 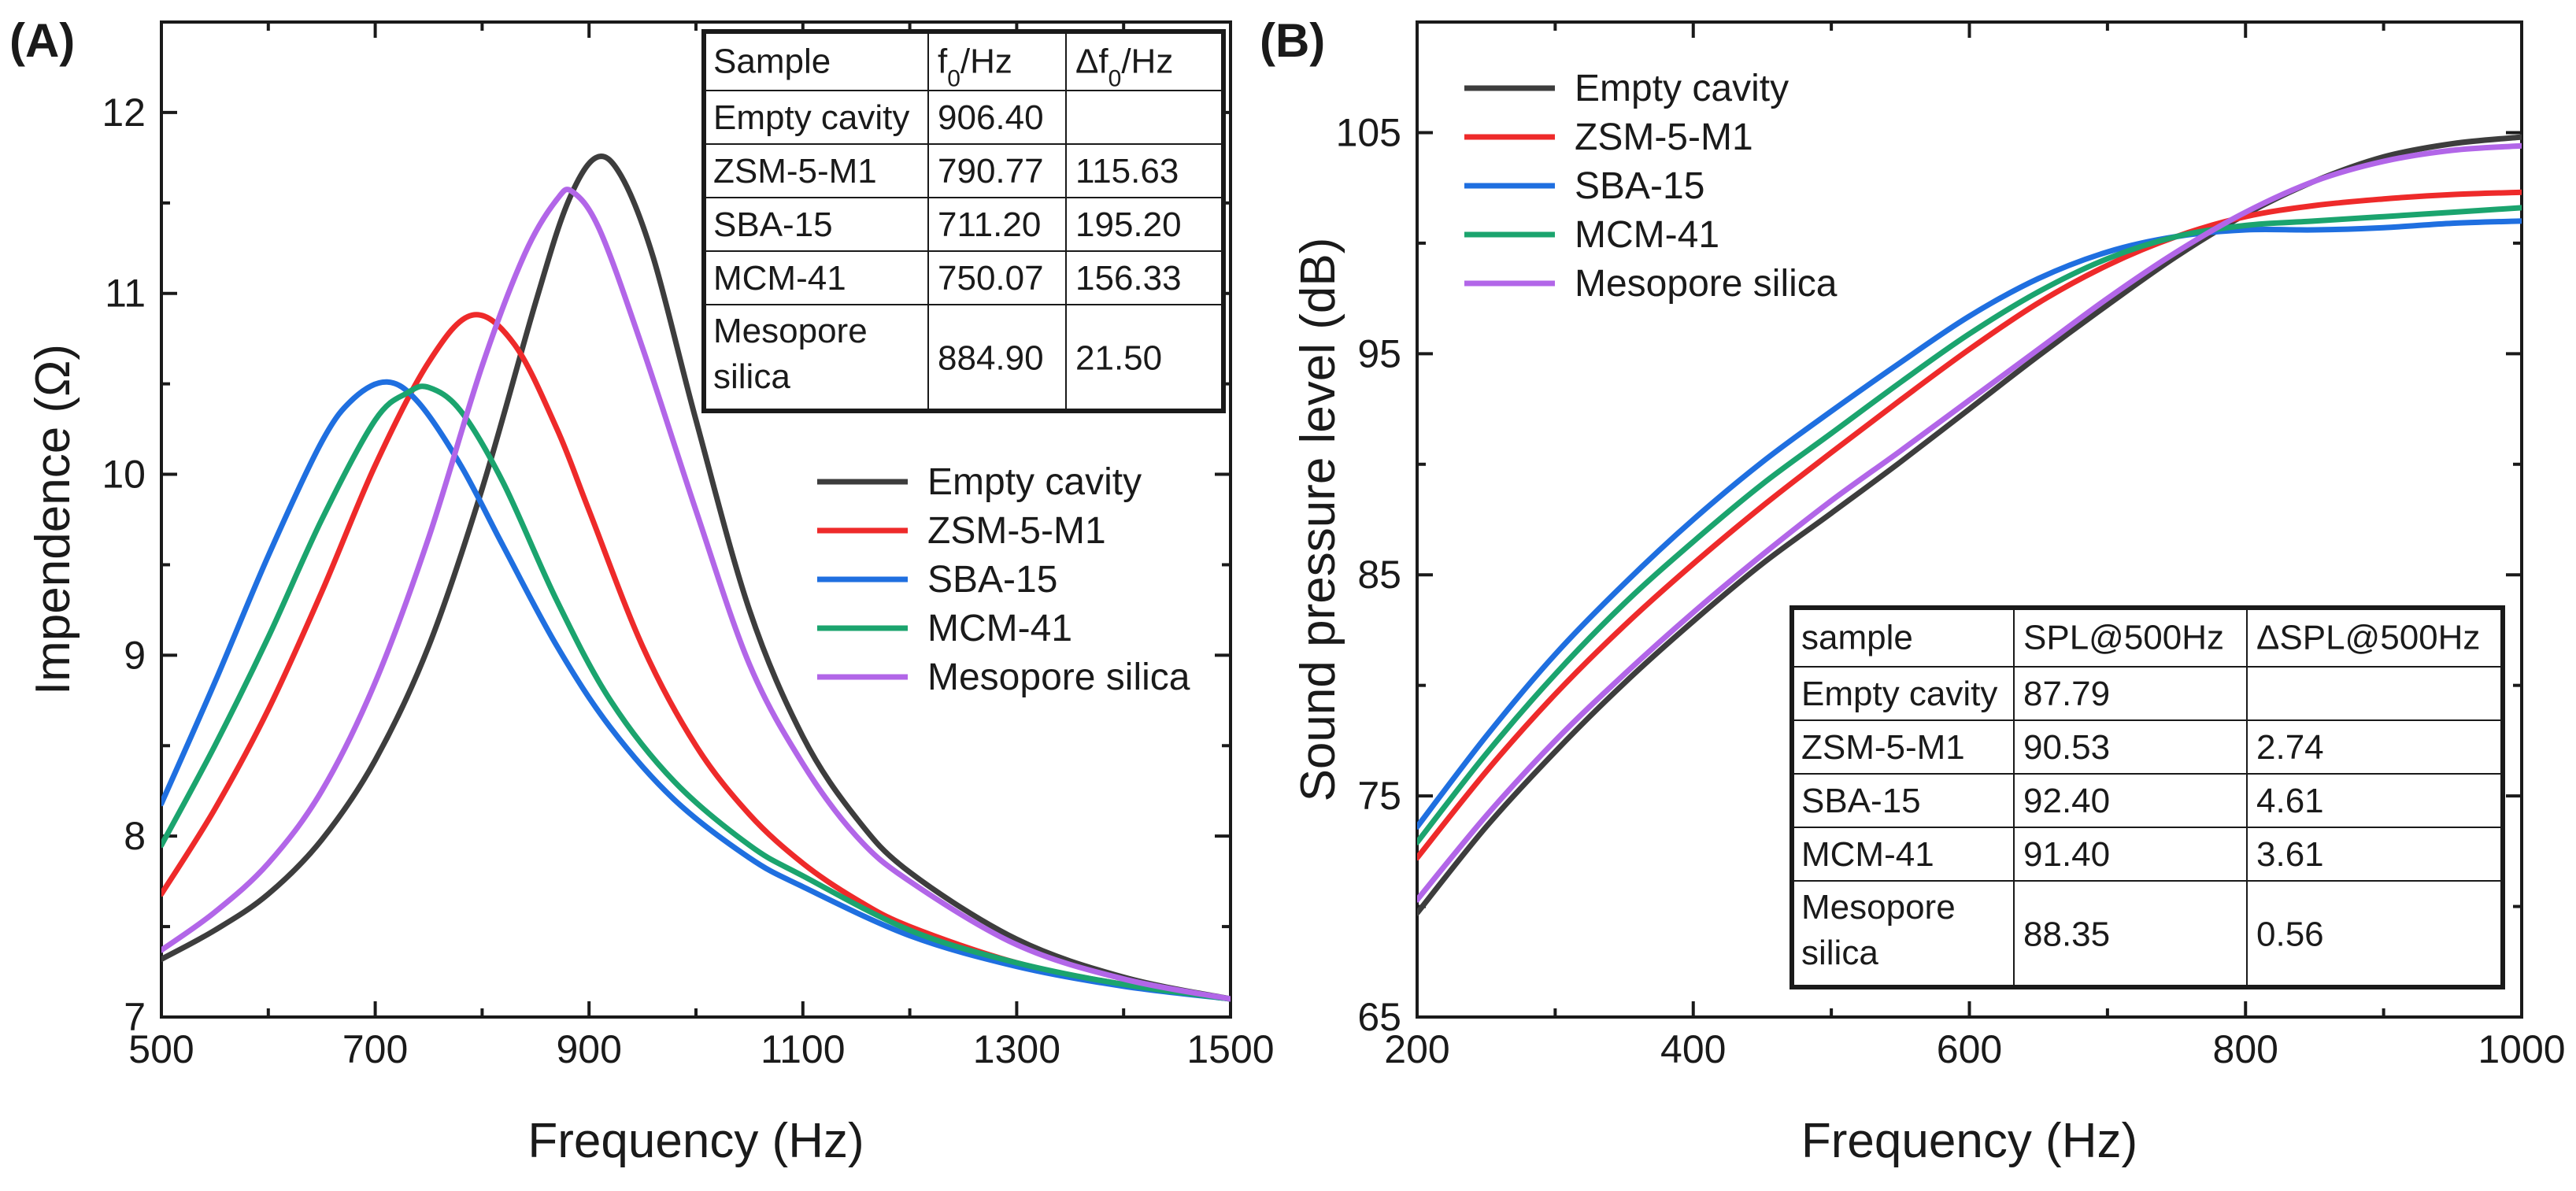 I want to click on table-header-cell: f0/Hz, so click(x=975, y=67).